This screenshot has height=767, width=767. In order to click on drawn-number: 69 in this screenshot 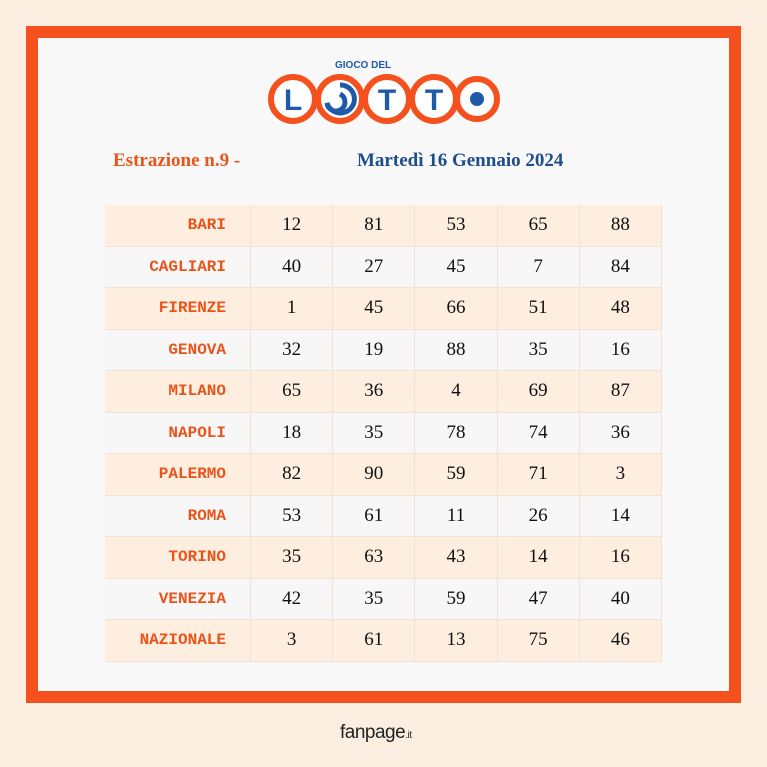, I will do `click(538, 392)`.